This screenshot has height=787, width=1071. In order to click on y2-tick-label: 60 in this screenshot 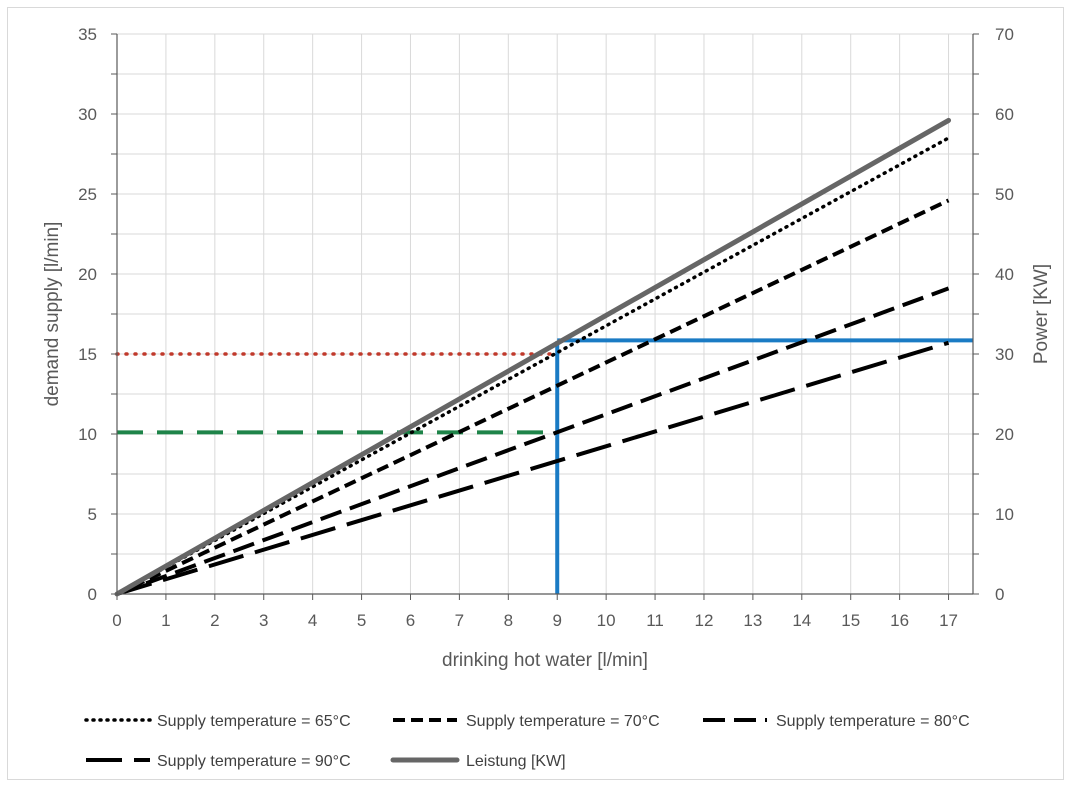, I will do `click(1004, 114)`.